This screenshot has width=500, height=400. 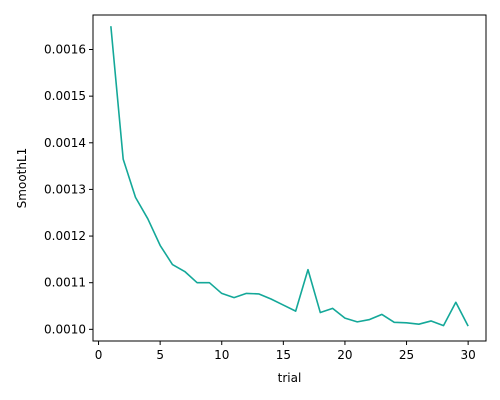 I want to click on x-tick-label: 20, so click(x=344, y=355).